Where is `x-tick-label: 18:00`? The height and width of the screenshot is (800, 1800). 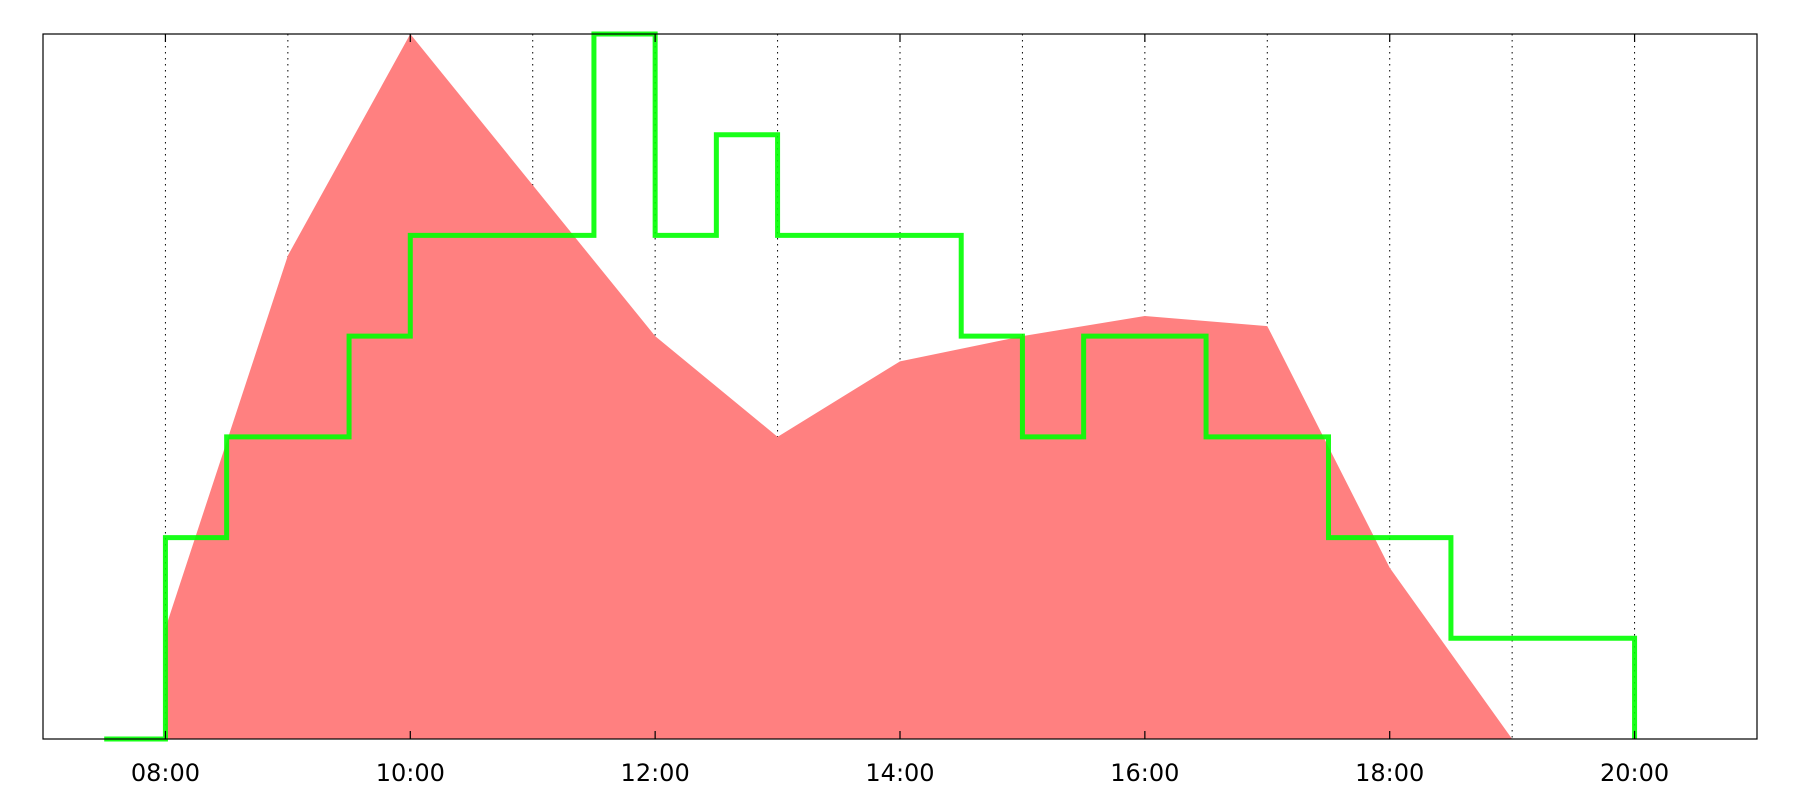 x-tick-label: 18:00 is located at coordinates (1389, 773).